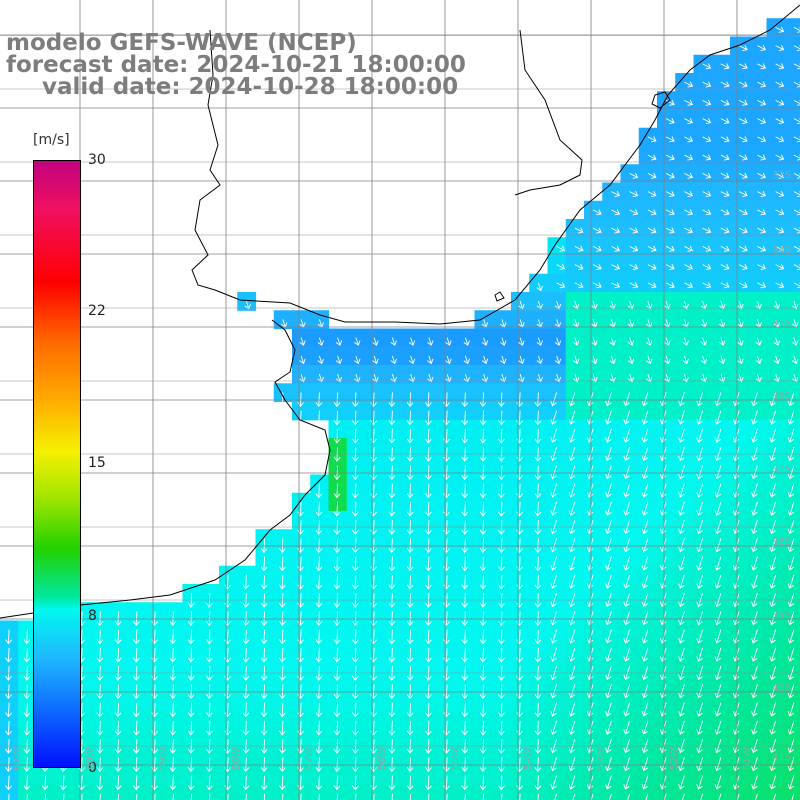  What do you see at coordinates (97, 311) in the screenshot?
I see `legend-tick: 22` at bounding box center [97, 311].